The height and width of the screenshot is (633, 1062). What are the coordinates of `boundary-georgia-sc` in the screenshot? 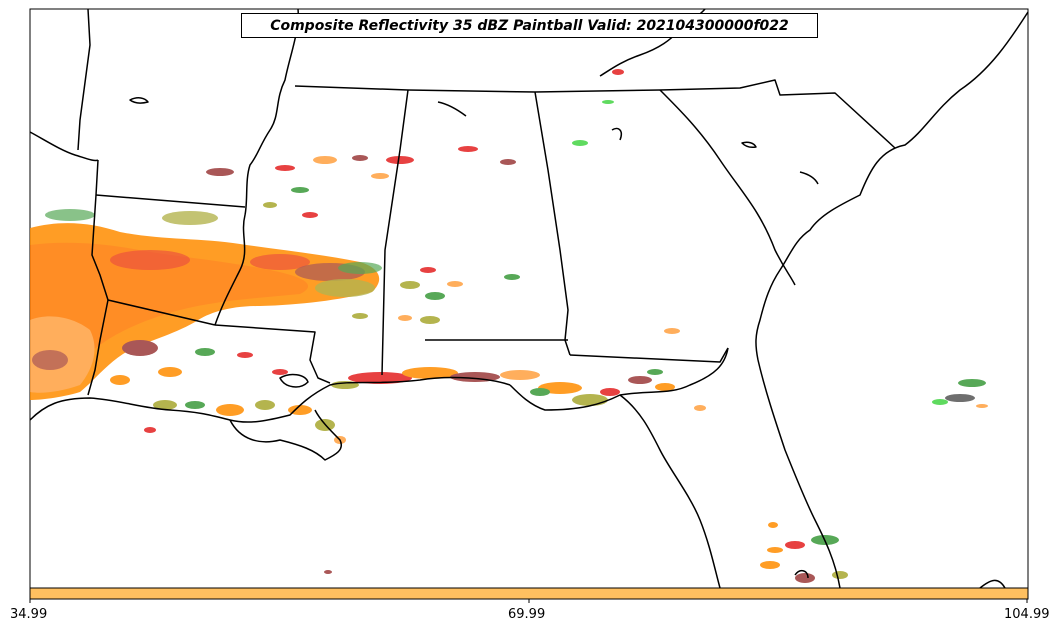 It's located at (727, 187).